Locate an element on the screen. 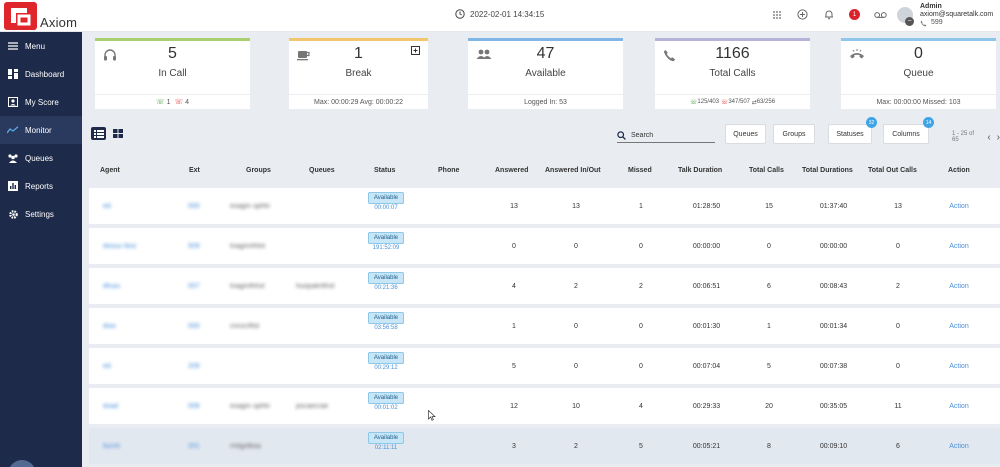  user-profile: − Admin axiom@squaretalk.com 599 is located at coordinates (945, 15).